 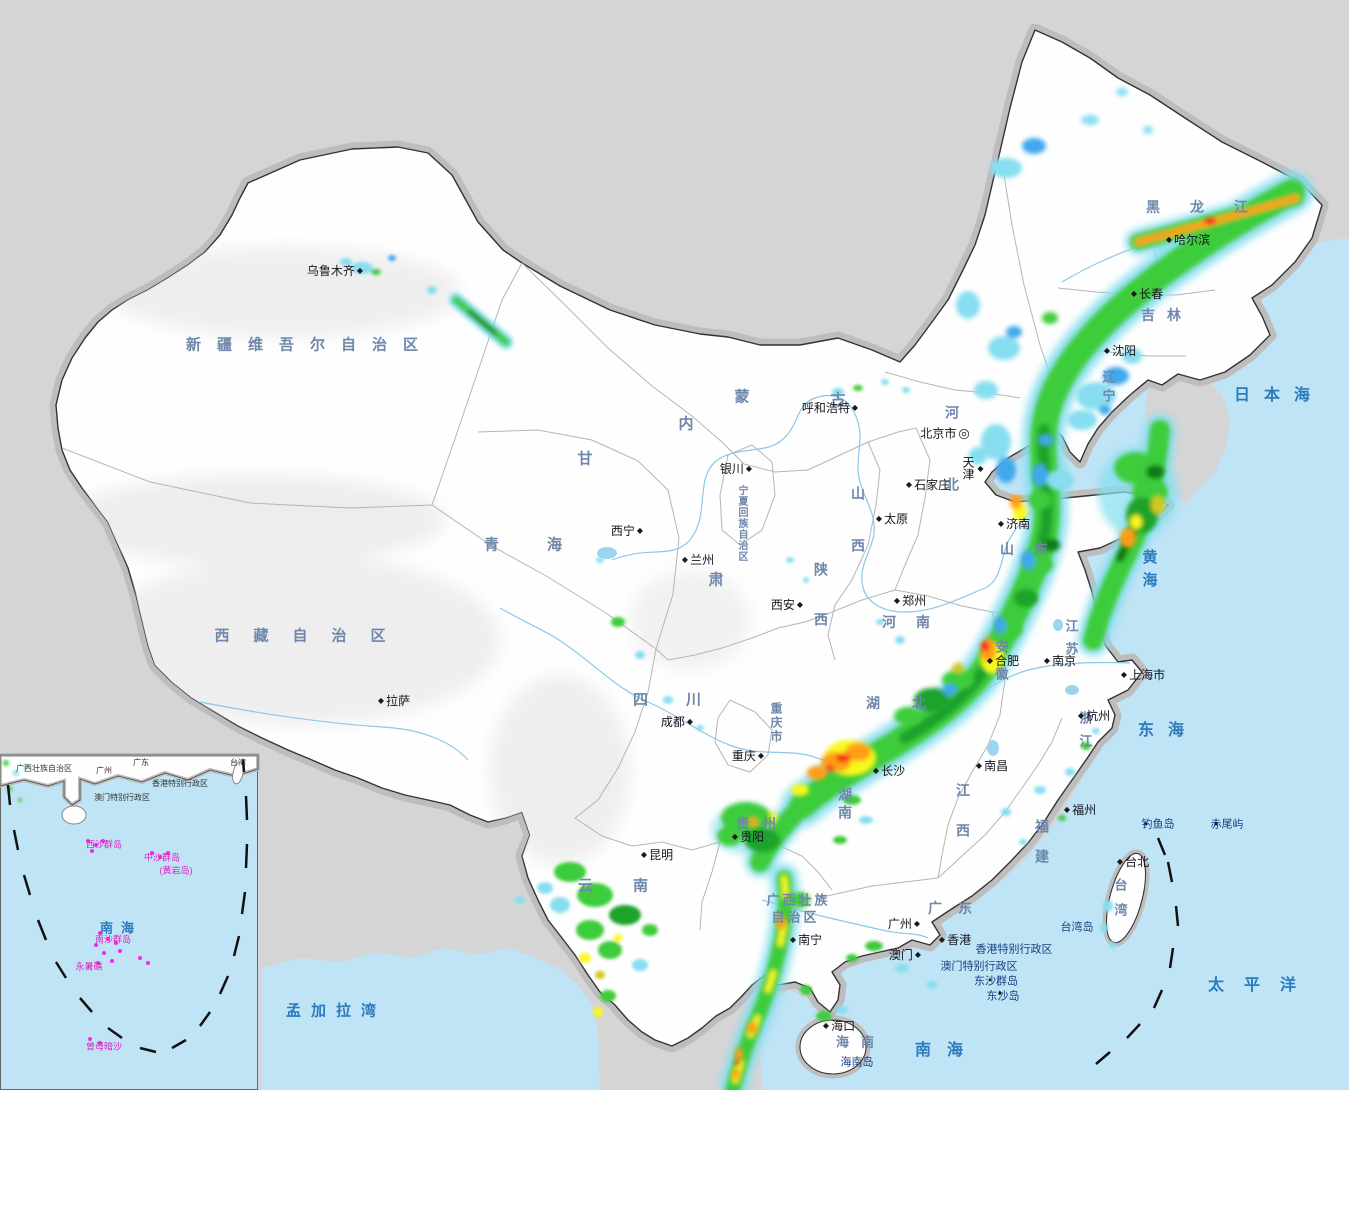 I want to click on island-dots, so click(x=1103, y=908).